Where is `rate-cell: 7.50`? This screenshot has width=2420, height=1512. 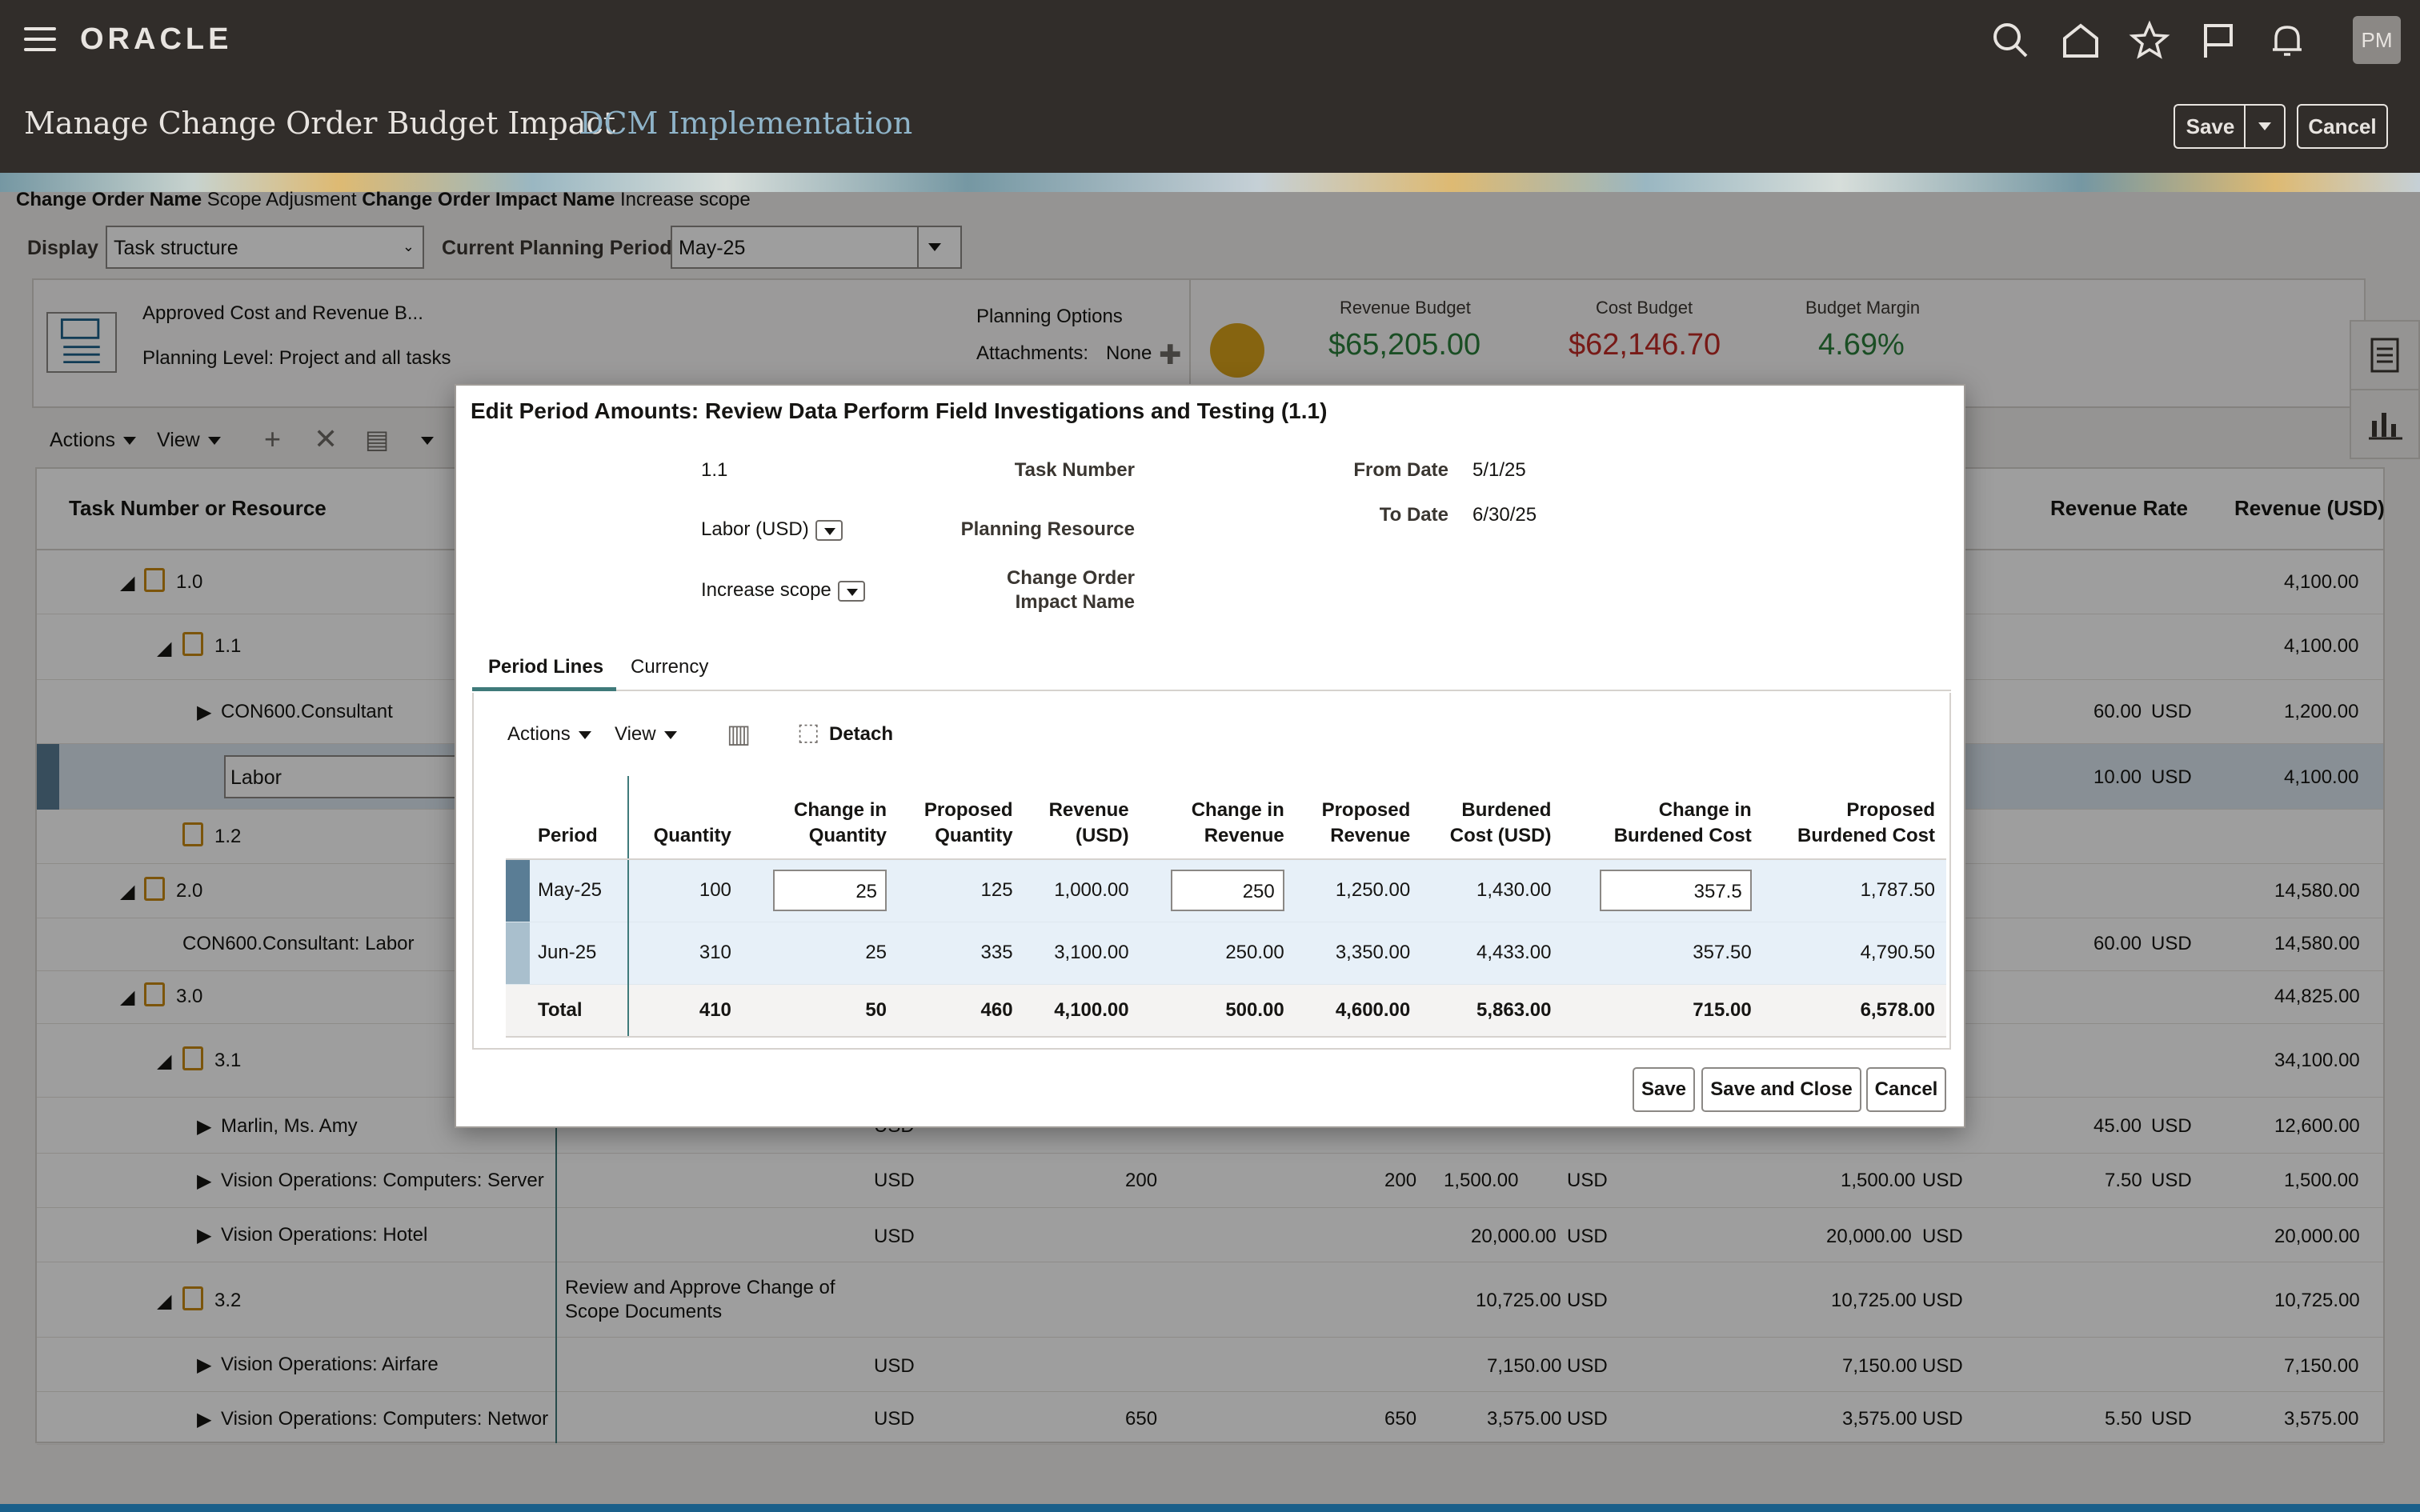 rate-cell: 7.50 is located at coordinates (2123, 1180).